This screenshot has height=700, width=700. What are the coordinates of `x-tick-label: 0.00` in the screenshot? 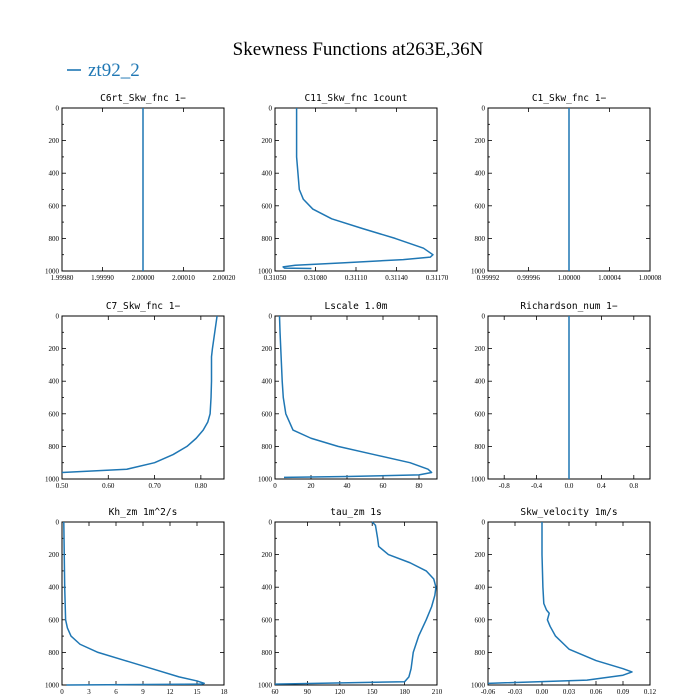 It's located at (542, 692).